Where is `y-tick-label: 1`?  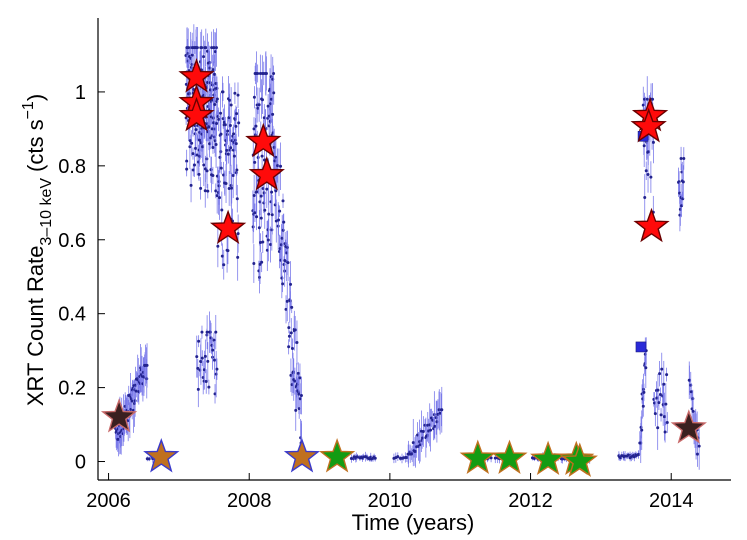
y-tick-label: 1 is located at coordinates (80, 93).